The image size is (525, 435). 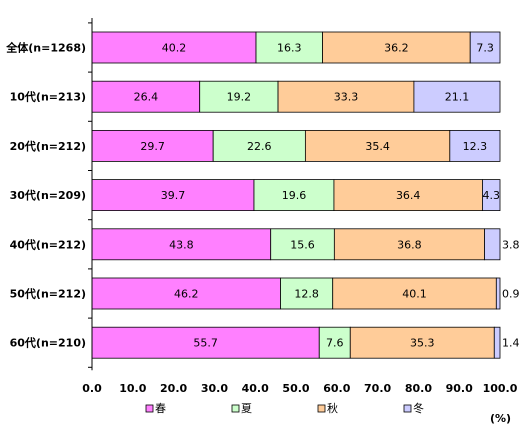 I want to click on data-label: 19.2, so click(x=239, y=97).